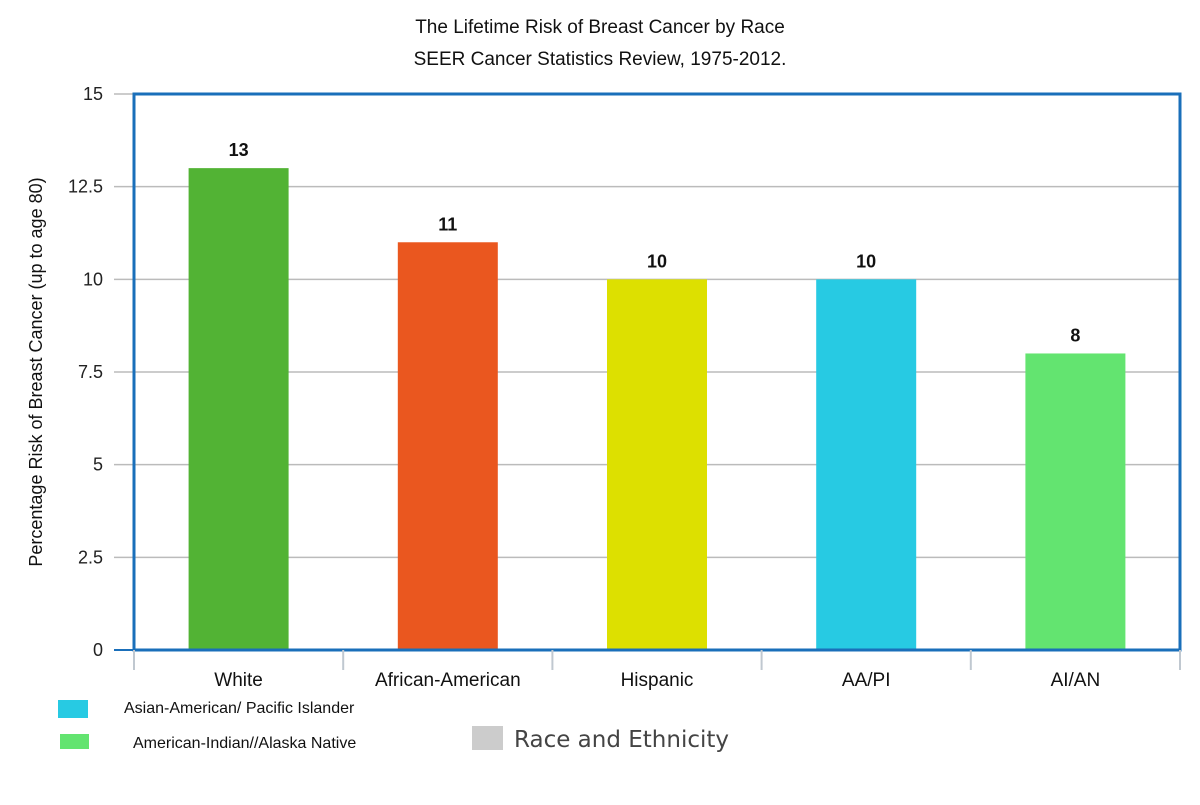  What do you see at coordinates (621, 740) in the screenshot?
I see `x-axis-title: Race and Ethnicity` at bounding box center [621, 740].